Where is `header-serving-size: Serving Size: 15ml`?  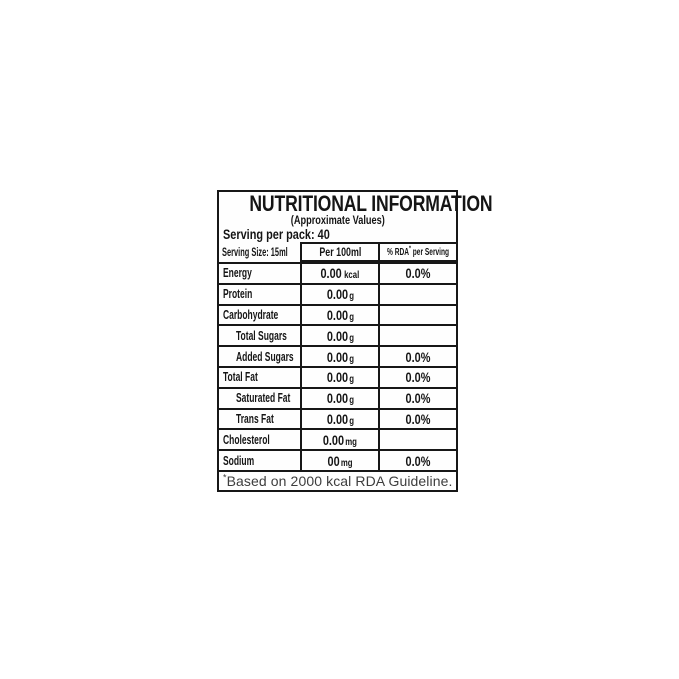
header-serving-size: Serving Size: 15ml is located at coordinates (259, 252).